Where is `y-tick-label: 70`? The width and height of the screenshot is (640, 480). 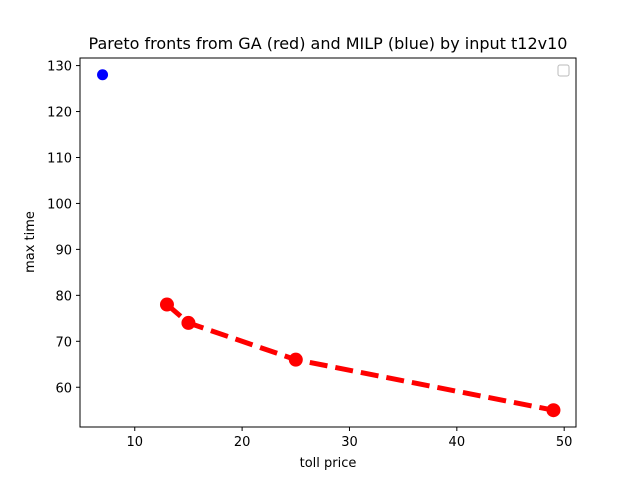
y-tick-label: 70 is located at coordinates (63, 342).